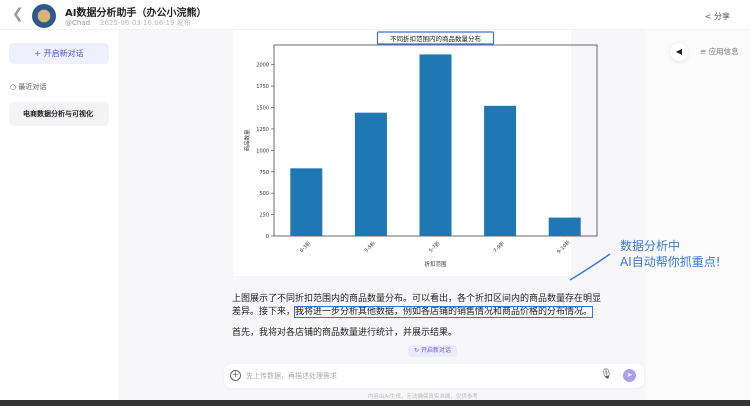 Image resolution: width=750 pixels, height=406 pixels. I want to click on title-box, so click(435, 38).